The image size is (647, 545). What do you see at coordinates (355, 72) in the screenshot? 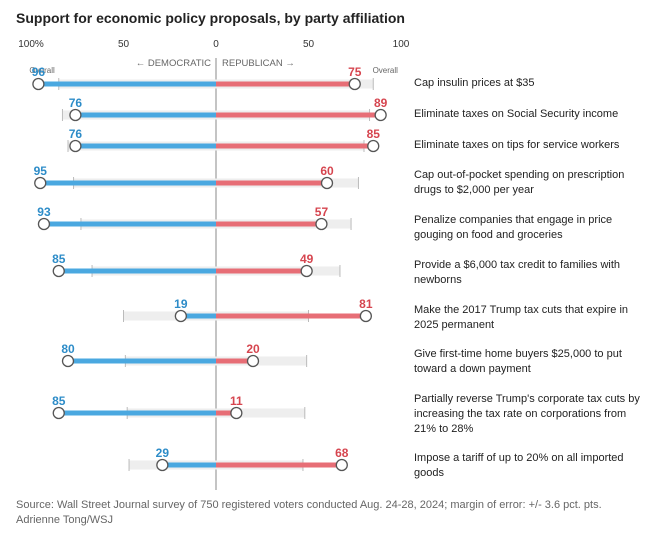
I see `republican-value-0: 75` at bounding box center [355, 72].